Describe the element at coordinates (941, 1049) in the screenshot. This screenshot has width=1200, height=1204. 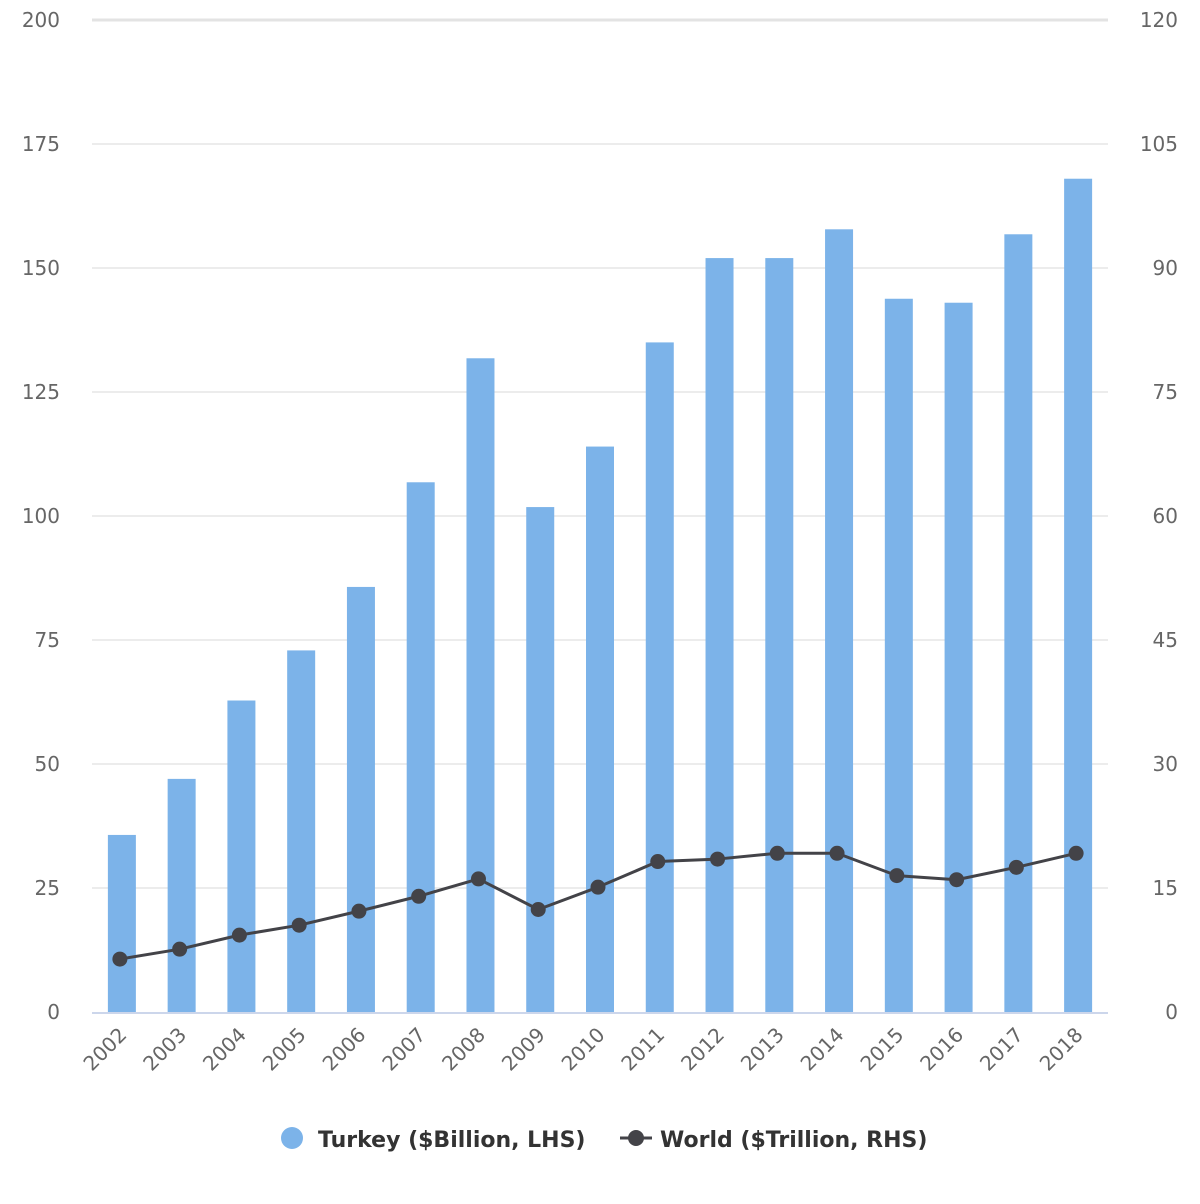
I see `x-tick-label: 2016` at that location.